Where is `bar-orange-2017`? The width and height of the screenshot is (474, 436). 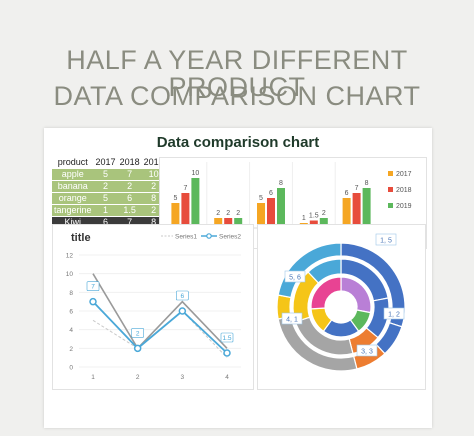 bar-orange-2017 is located at coordinates (261, 215).